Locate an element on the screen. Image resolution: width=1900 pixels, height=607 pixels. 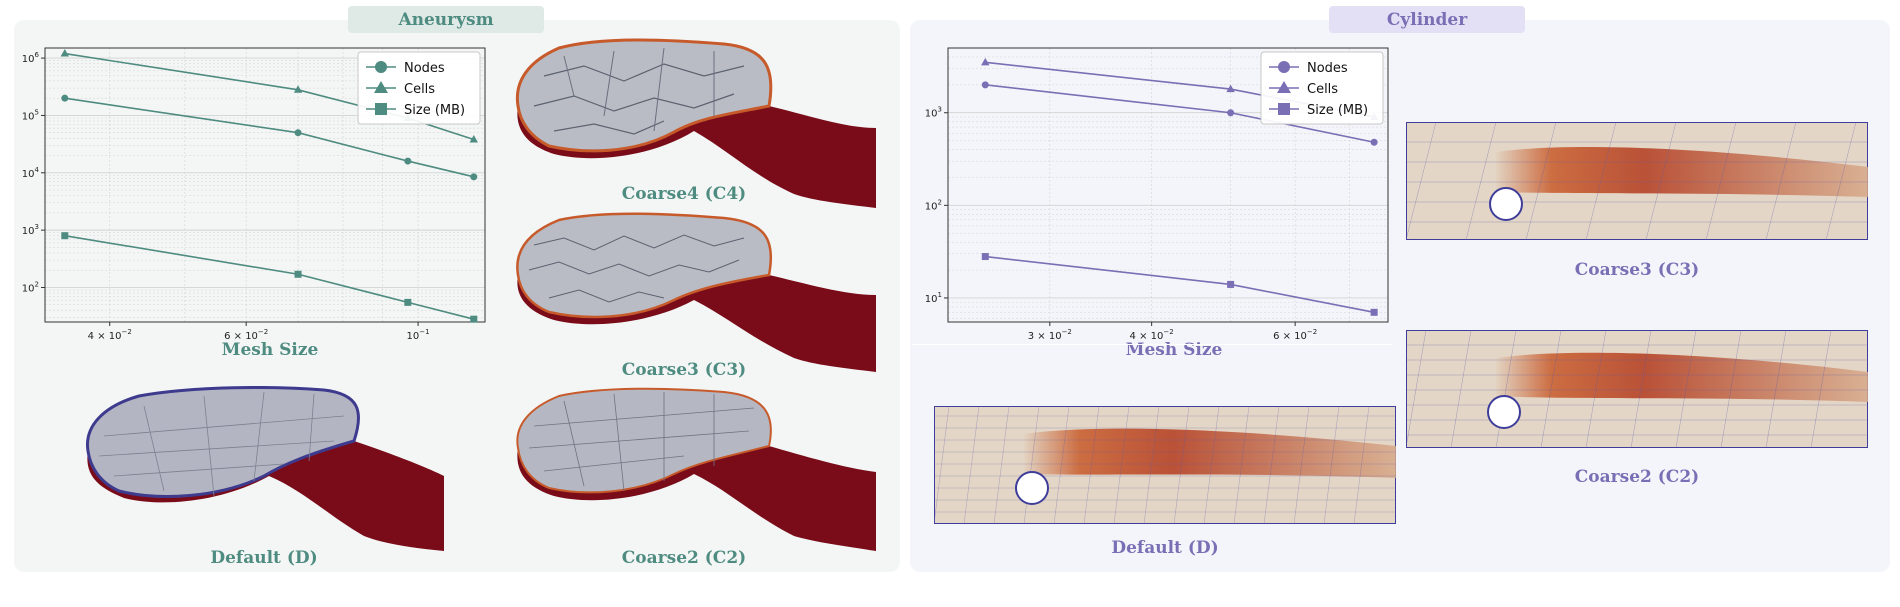
chart-separator is located at coordinates (1152, 344).